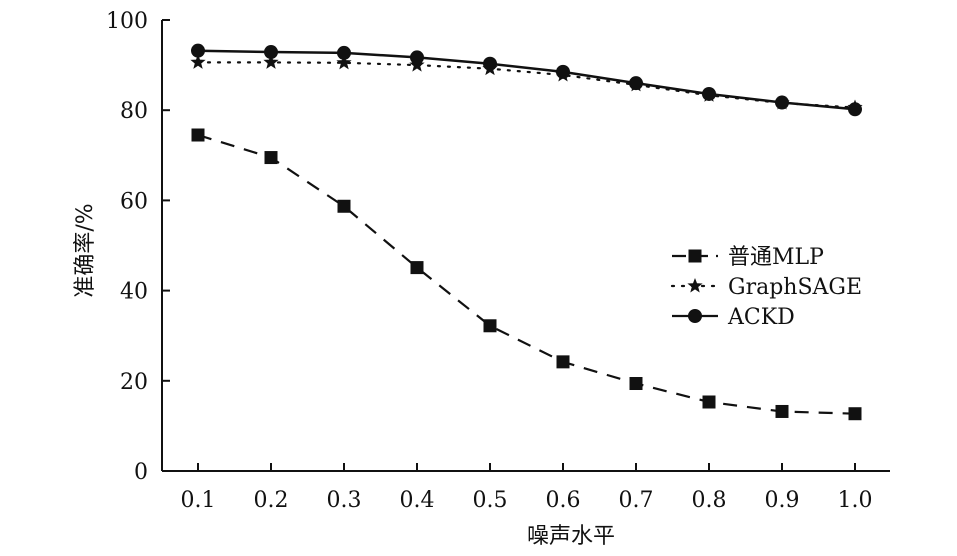 This screenshot has width=957, height=556. I want to click on x-tick-label: 0.4, so click(417, 500).